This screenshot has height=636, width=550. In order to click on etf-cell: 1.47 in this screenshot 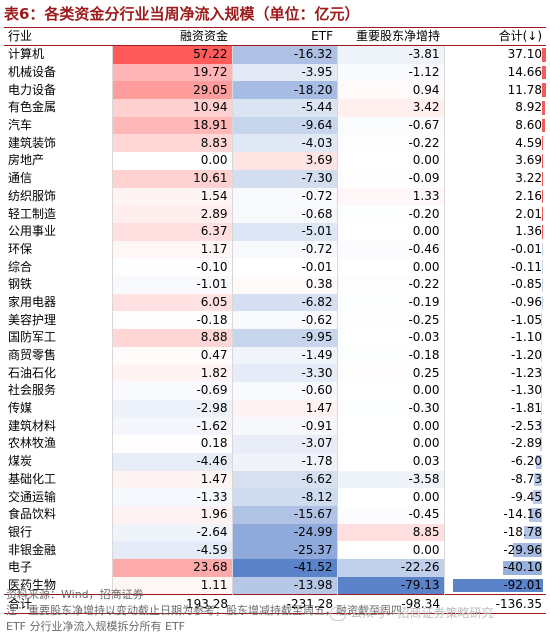, I will do `click(284, 408)`.